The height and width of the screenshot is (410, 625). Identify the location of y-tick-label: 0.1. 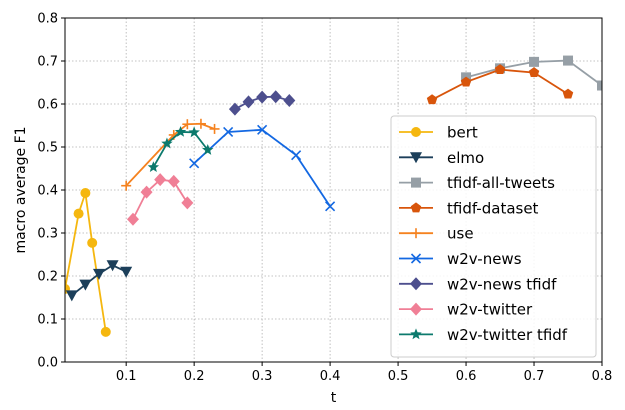
(47, 320).